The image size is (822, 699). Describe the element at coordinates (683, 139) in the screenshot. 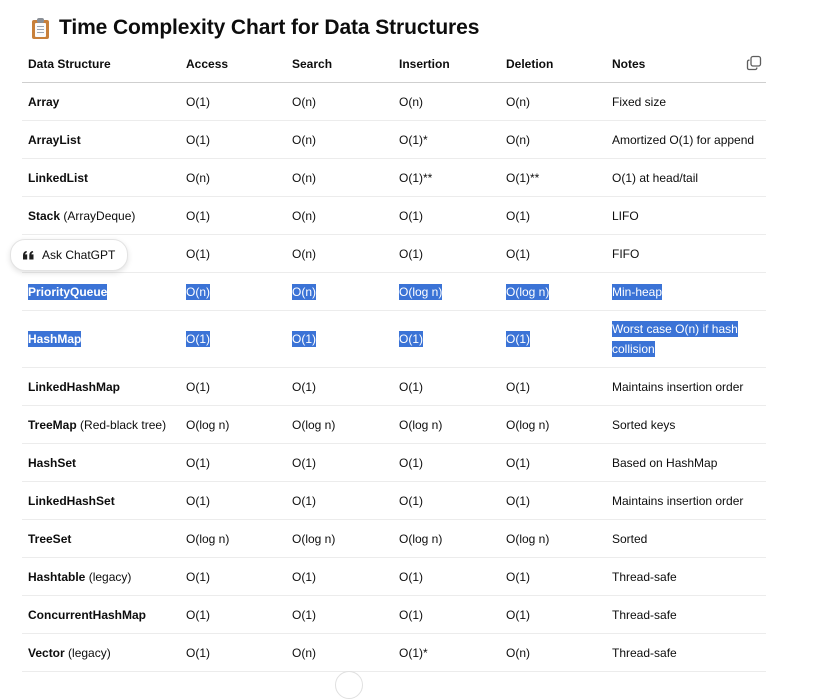

I see `notes-value: Amortized O(1) for append` at that location.